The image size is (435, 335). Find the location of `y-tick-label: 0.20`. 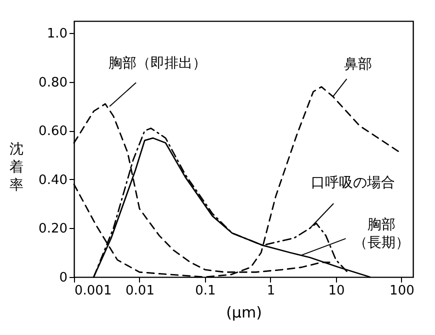

y-tick-label: 0.20 is located at coordinates (53, 229).